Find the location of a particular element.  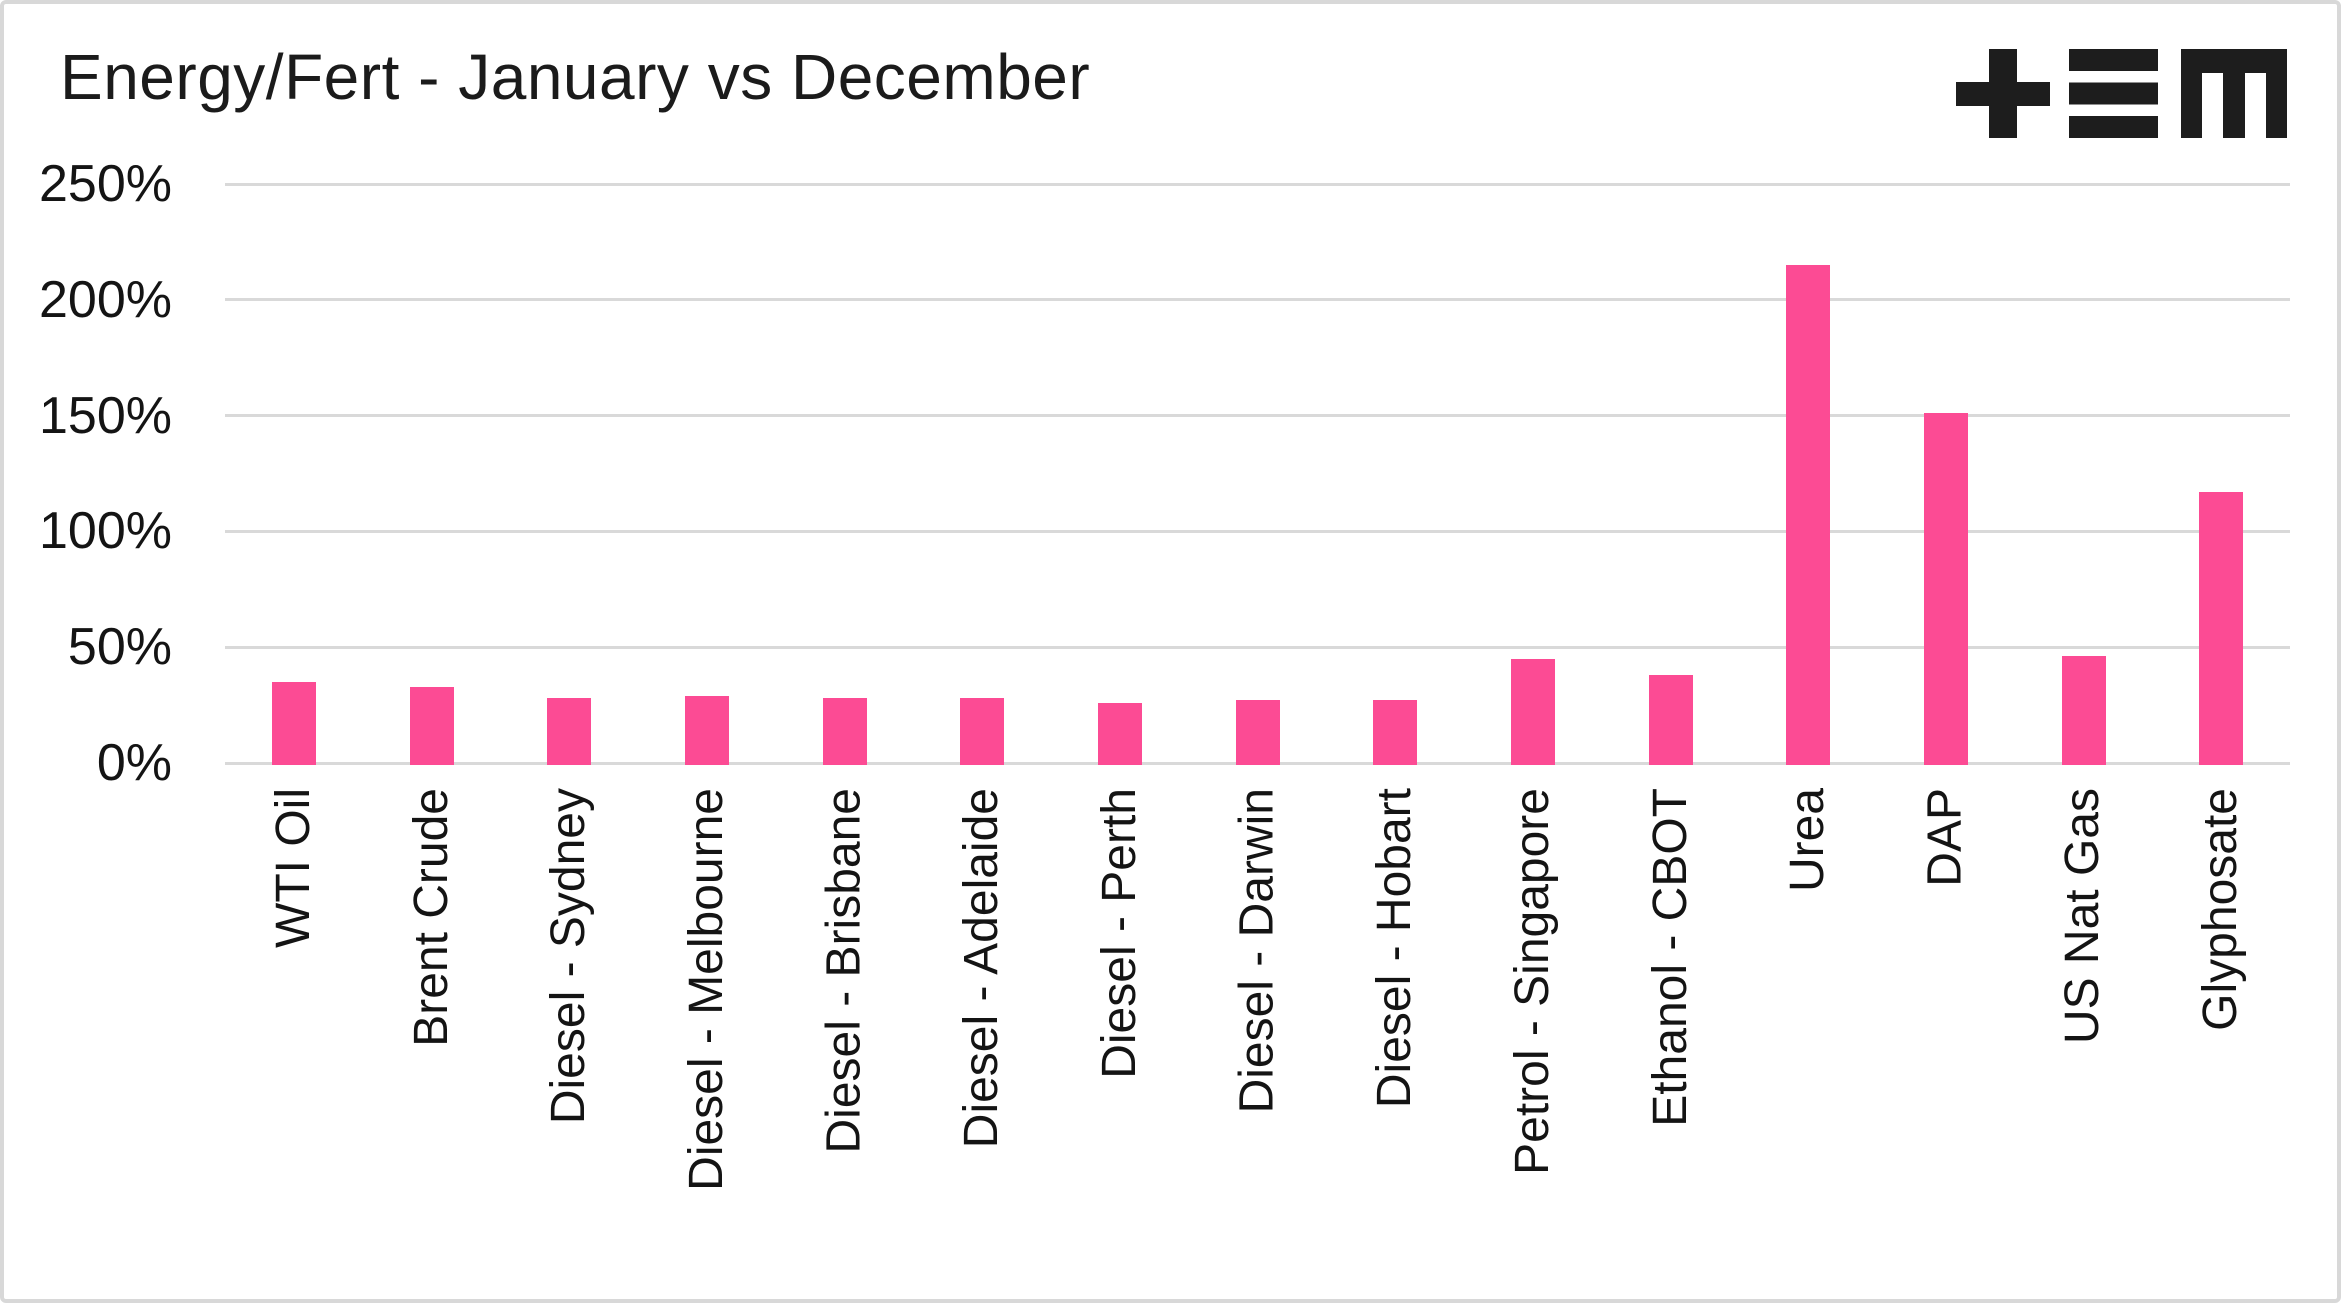

x-axis-label: Glyphosate is located at coordinates (2221, 909).